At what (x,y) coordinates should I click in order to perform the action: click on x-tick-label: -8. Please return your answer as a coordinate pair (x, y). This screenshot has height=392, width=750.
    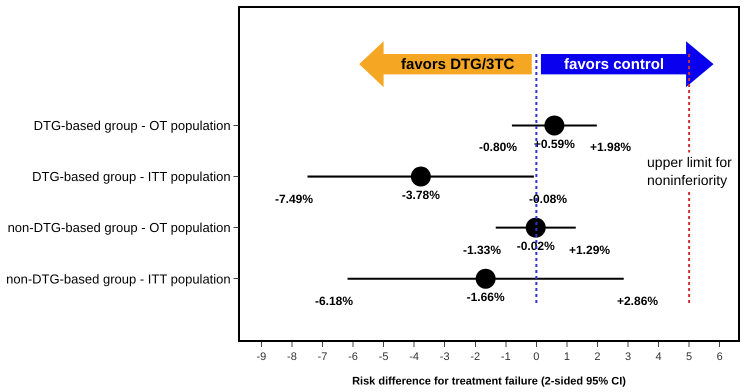
    Looking at the image, I should click on (292, 356).